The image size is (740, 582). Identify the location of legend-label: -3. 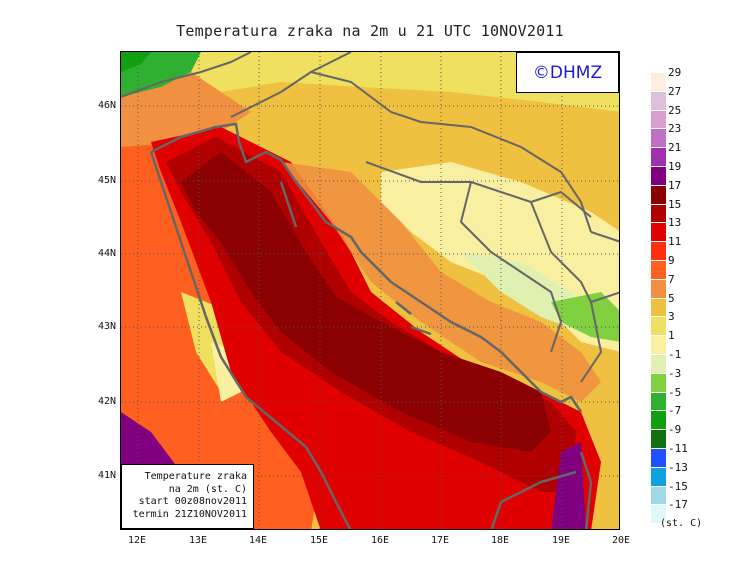
(675, 373).